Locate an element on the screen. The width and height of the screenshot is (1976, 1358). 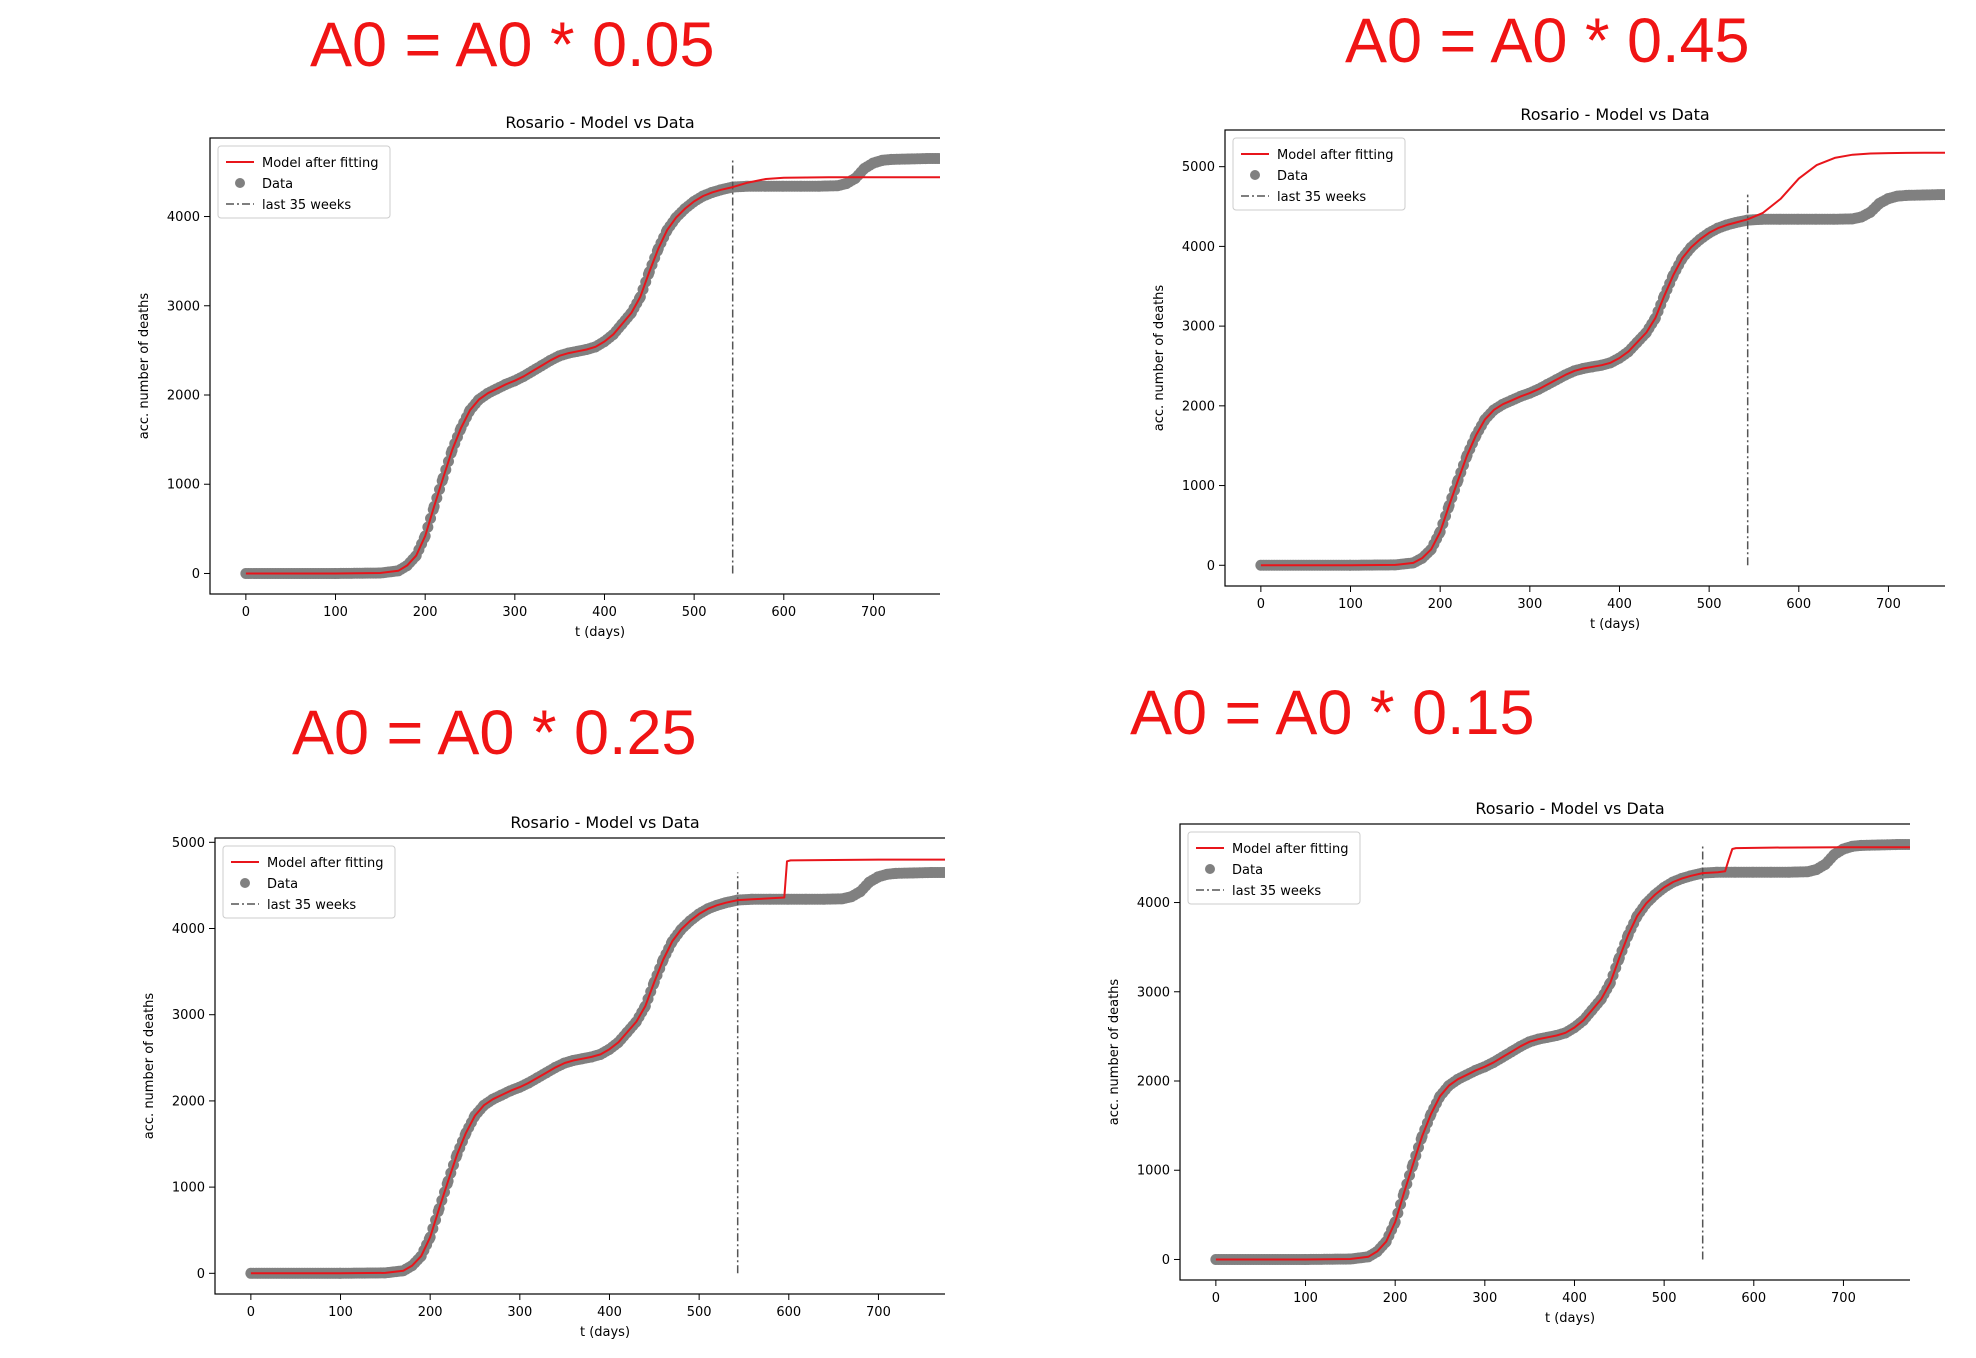
panel-heading: A0 = A0 * 0.25 is located at coordinates (494, 733).